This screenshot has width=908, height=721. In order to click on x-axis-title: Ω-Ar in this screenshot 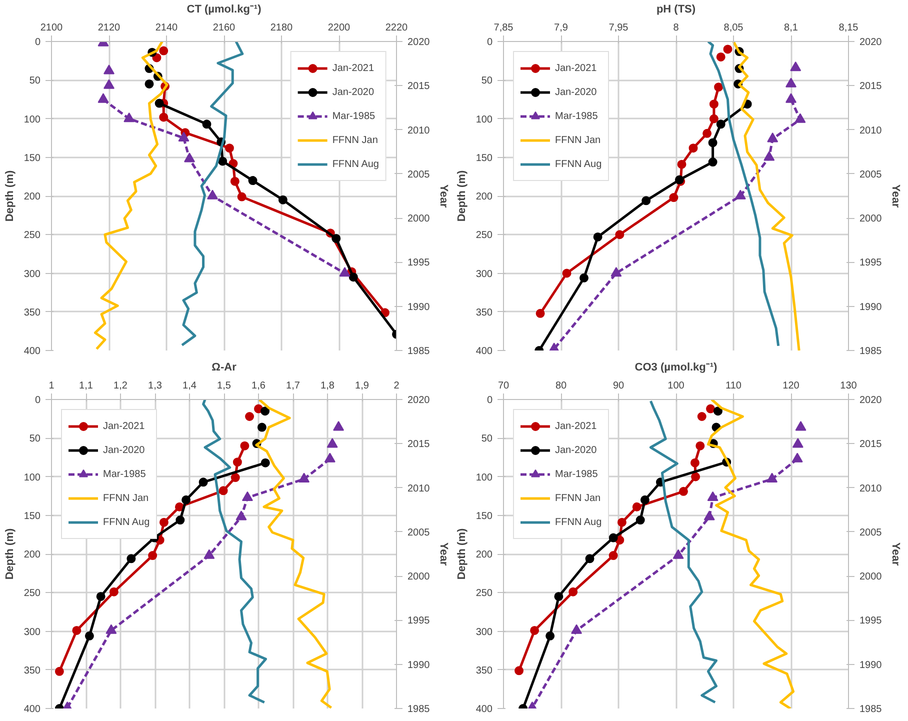, I will do `click(225, 368)`.